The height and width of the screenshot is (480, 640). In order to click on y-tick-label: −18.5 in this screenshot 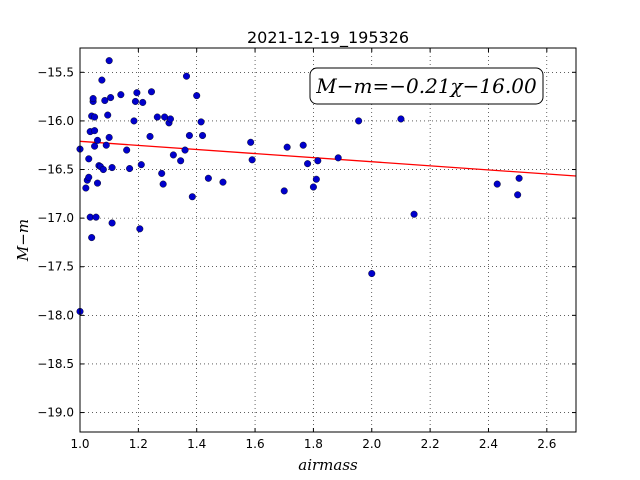, I will do `click(55, 364)`.